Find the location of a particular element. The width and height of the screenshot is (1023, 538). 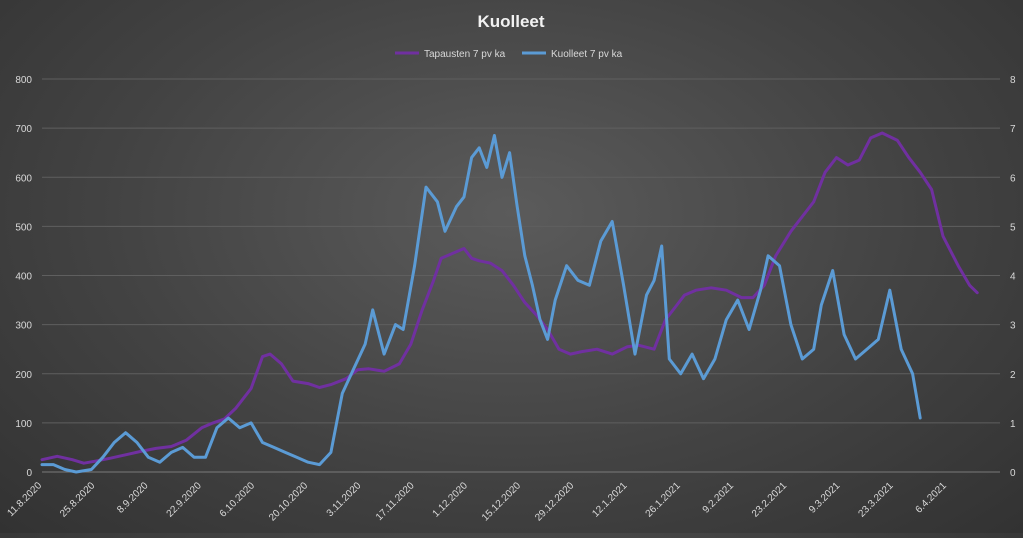

legend: Tapausten 7 pv ka Kuolleet 7 pv ka is located at coordinates (509, 54).